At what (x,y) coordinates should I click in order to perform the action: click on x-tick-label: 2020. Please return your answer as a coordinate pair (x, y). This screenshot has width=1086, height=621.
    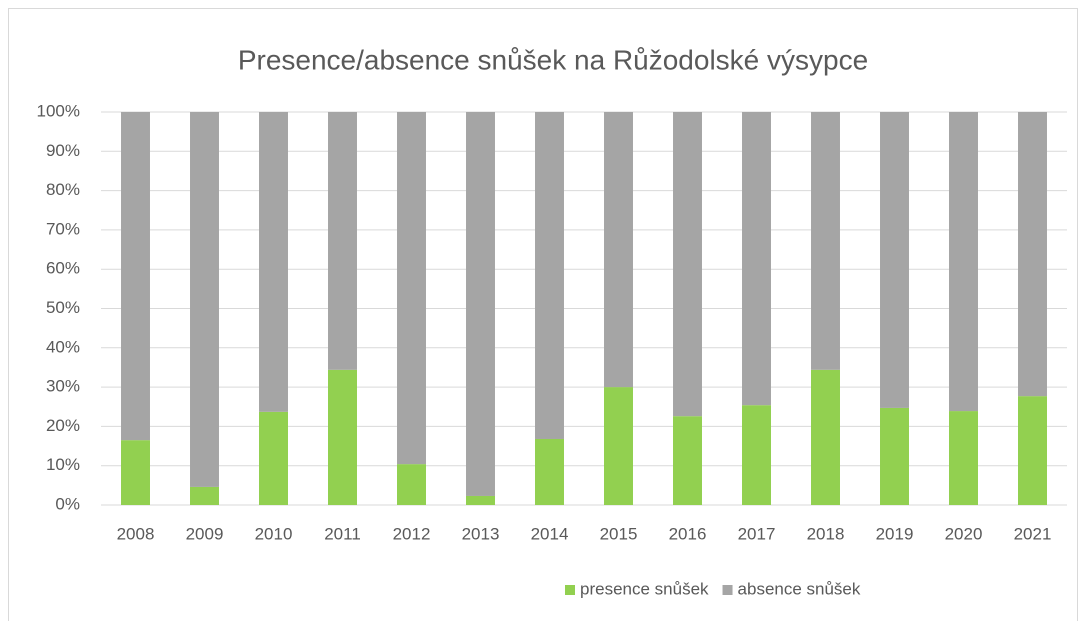
    Looking at the image, I should click on (964, 533).